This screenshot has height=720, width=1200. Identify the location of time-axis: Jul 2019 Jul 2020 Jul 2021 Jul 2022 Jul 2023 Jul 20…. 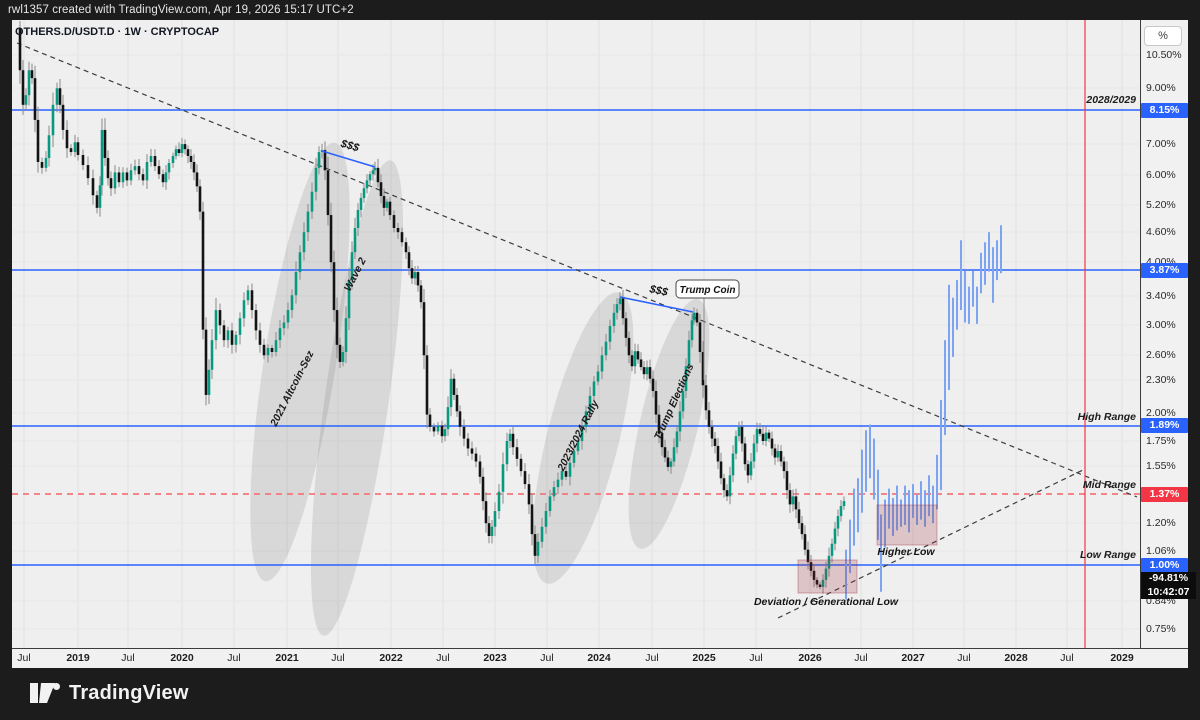
(600, 658).